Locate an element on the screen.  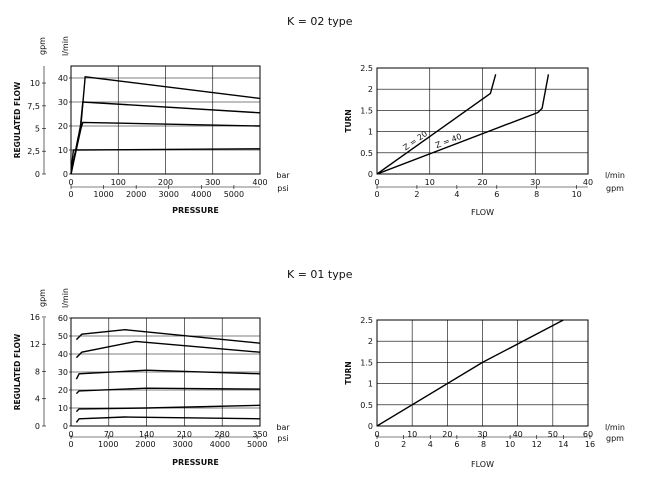
y-tick-label: 60 is located at coordinates (63, 318).